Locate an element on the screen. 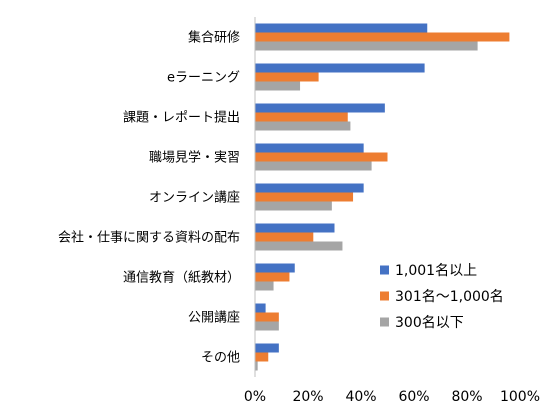 The width and height of the screenshot is (554, 410). legend-label-1: 1,001名以上 is located at coordinates (436, 271).